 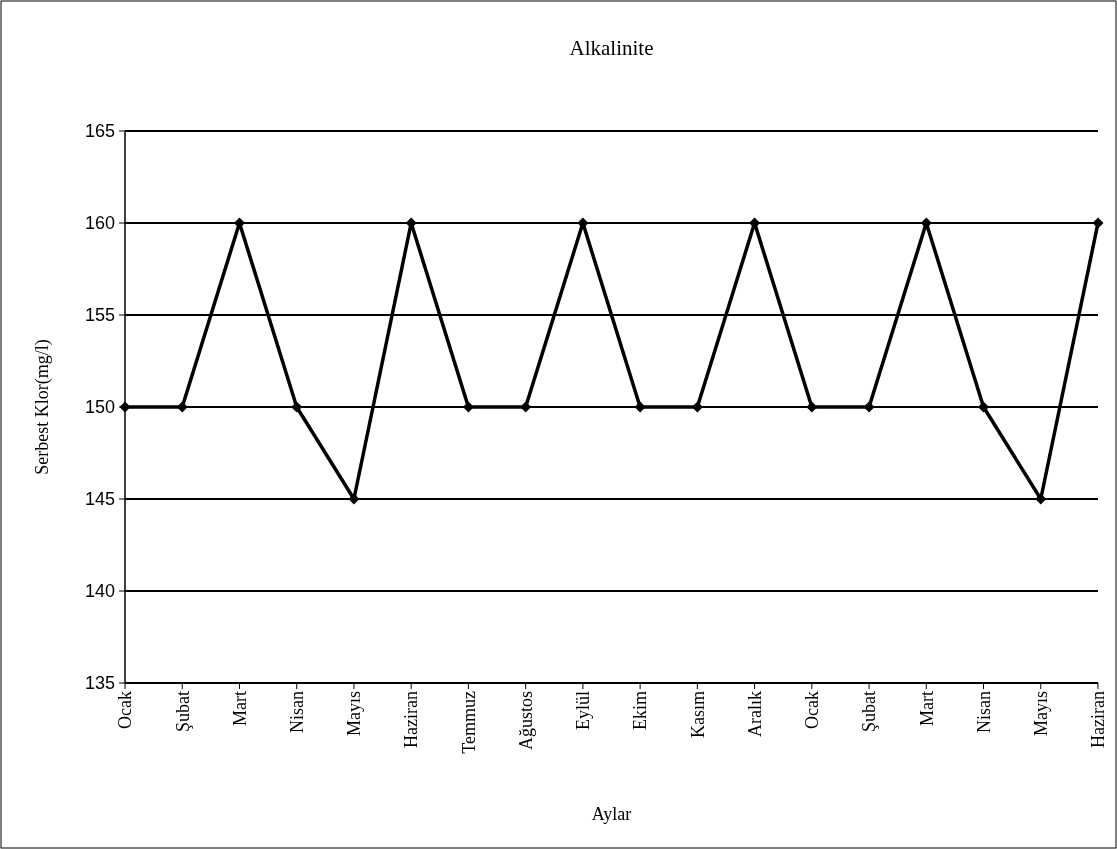 I want to click on y-tick-label: 135, so click(x=99, y=683).